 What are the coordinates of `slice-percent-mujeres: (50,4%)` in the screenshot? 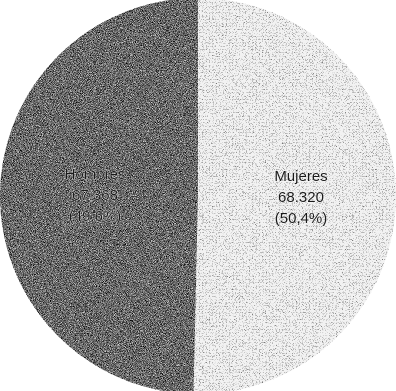 It's located at (301, 218).